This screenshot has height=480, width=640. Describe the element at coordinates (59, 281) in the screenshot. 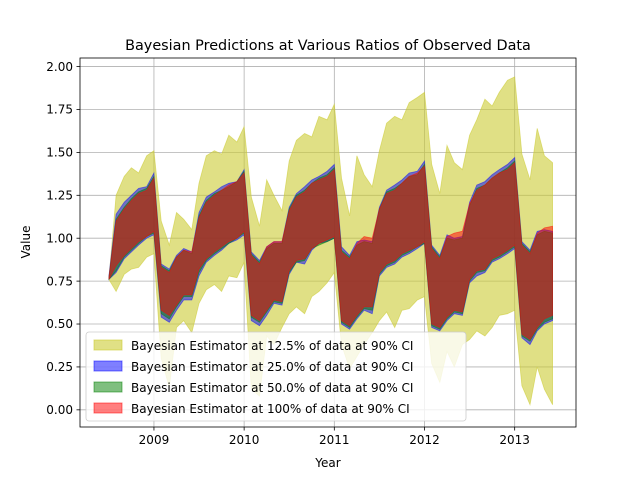

I see `y-tick-label: 0.75` at that location.